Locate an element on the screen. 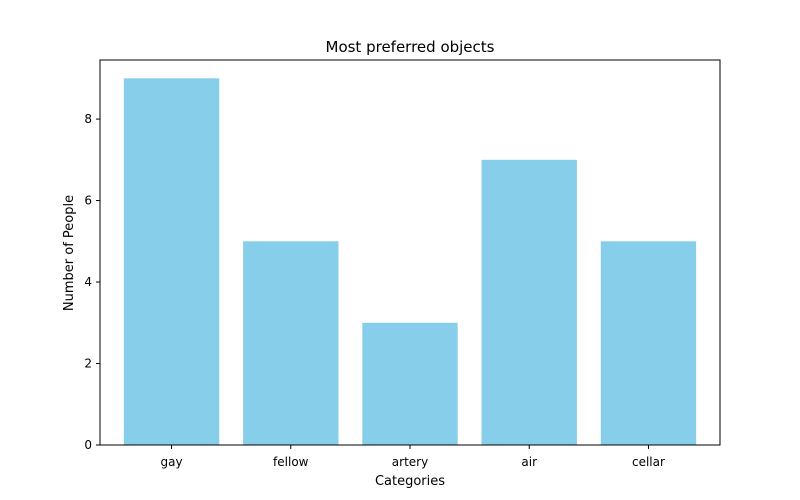  bar-cellar is located at coordinates (648, 343).